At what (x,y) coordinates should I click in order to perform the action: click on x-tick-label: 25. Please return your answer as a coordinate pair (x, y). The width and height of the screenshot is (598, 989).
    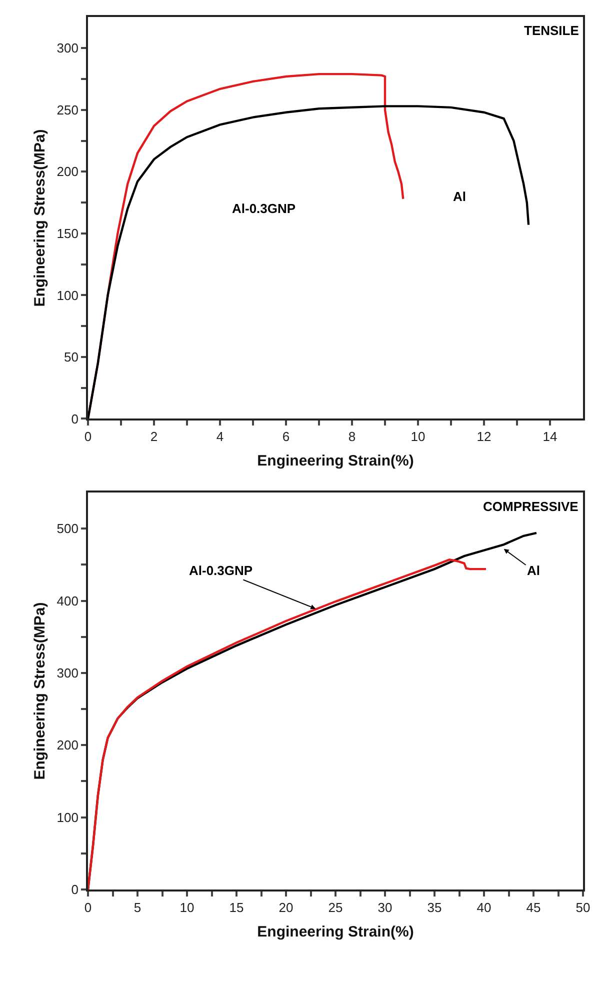
    Looking at the image, I should click on (335, 907).